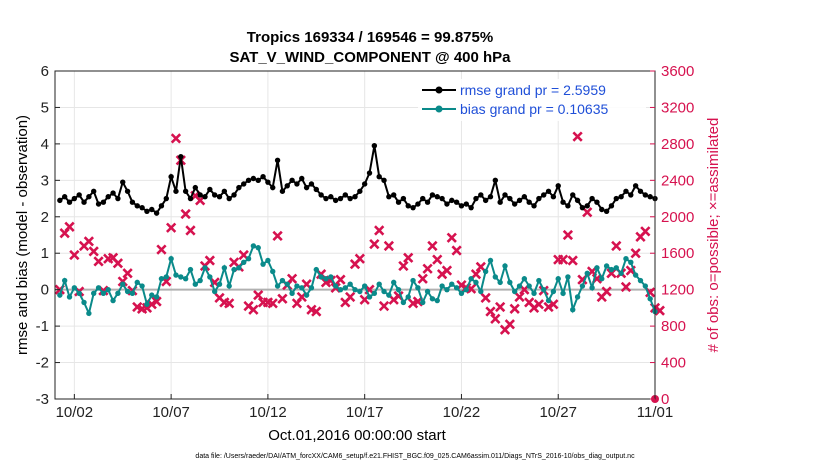  I want to click on y-tick-label: 0, so click(45, 290).